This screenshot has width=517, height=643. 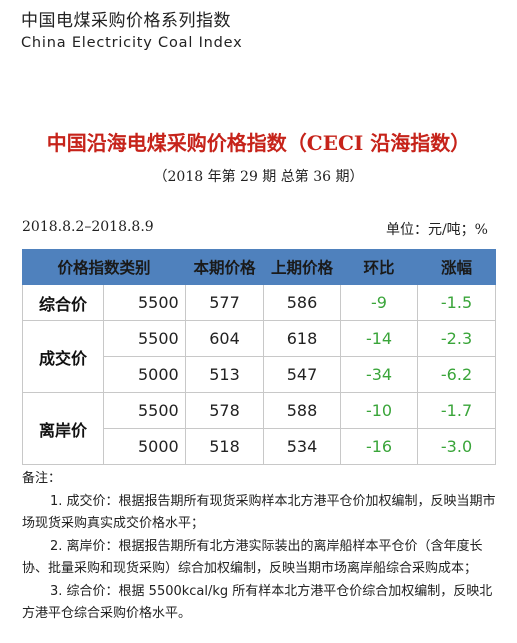 I want to click on header-change: 环比, so click(x=379, y=267).